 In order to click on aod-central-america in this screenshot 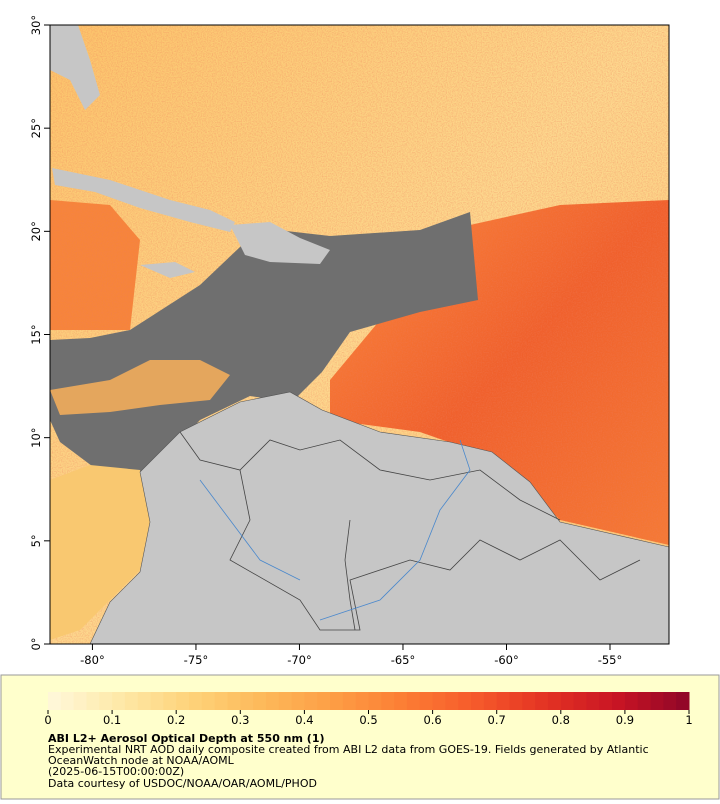, I will do `click(100, 552)`.